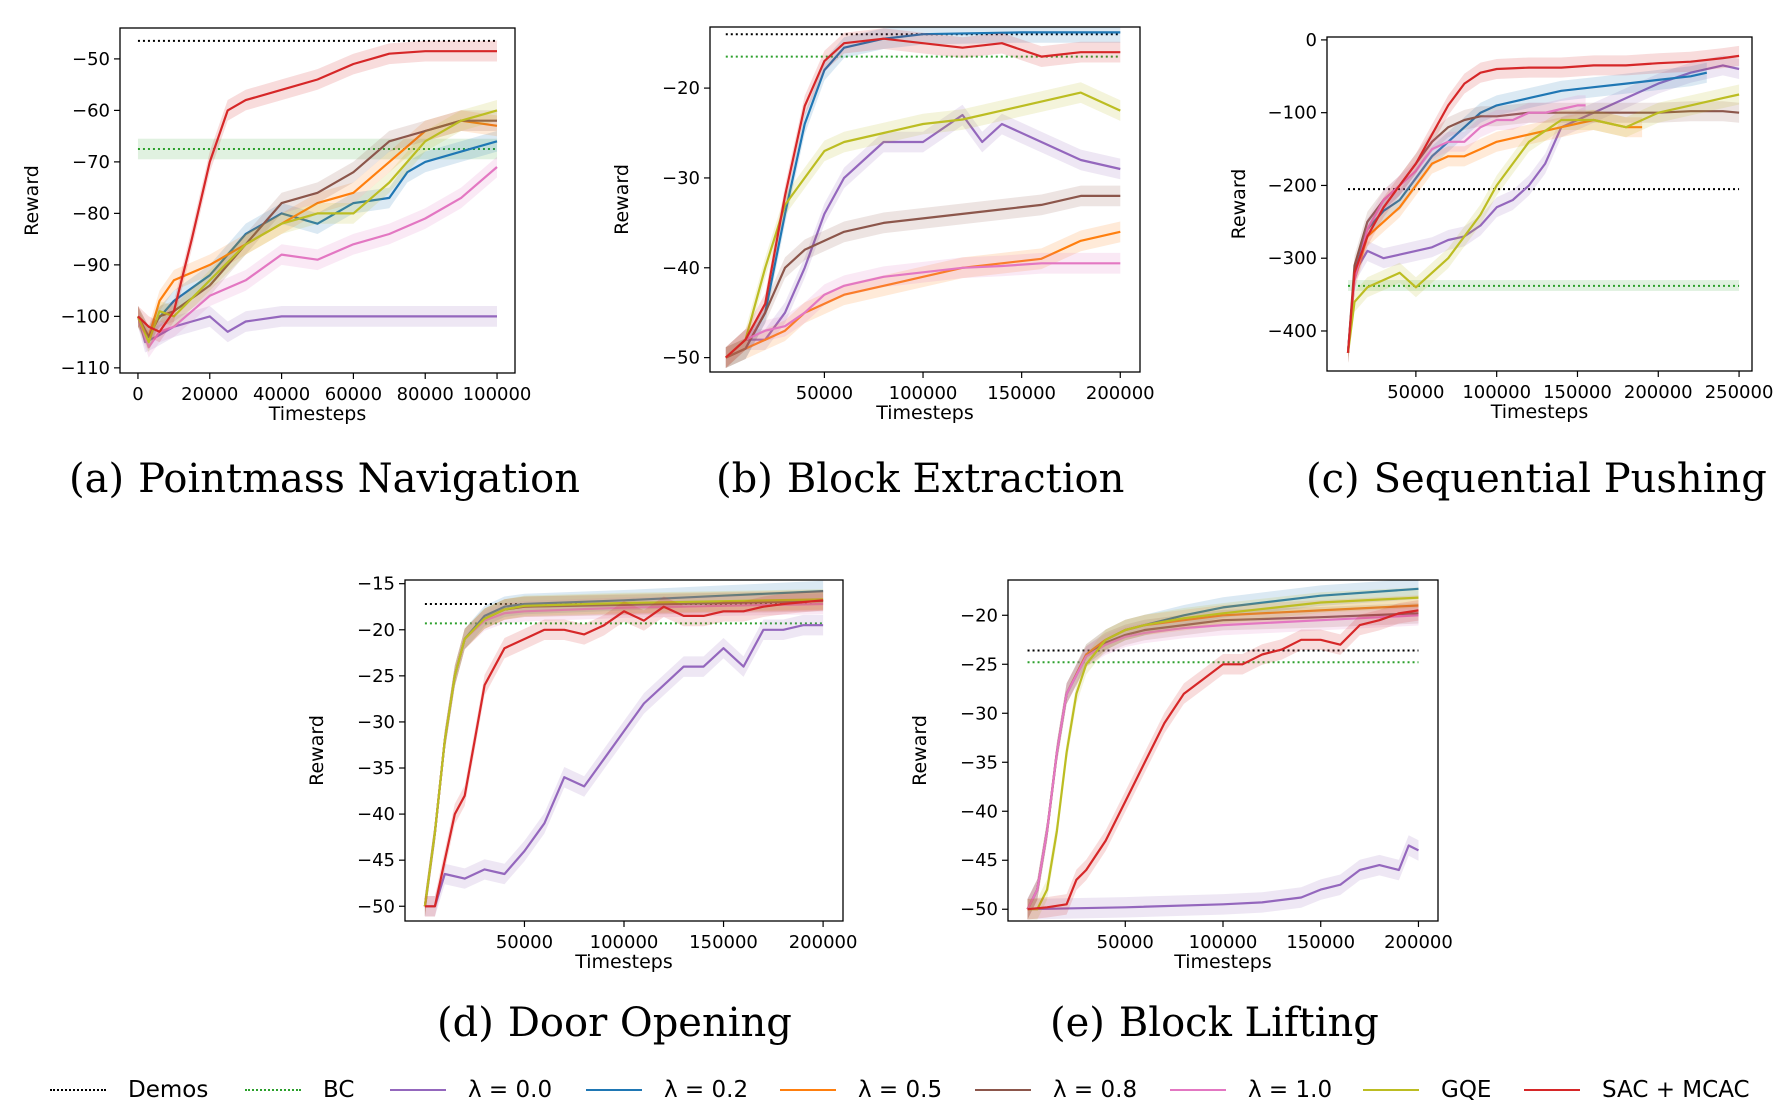 This screenshot has height=1119, width=1780. I want to click on y-tick-label: −110, so click(85, 368).